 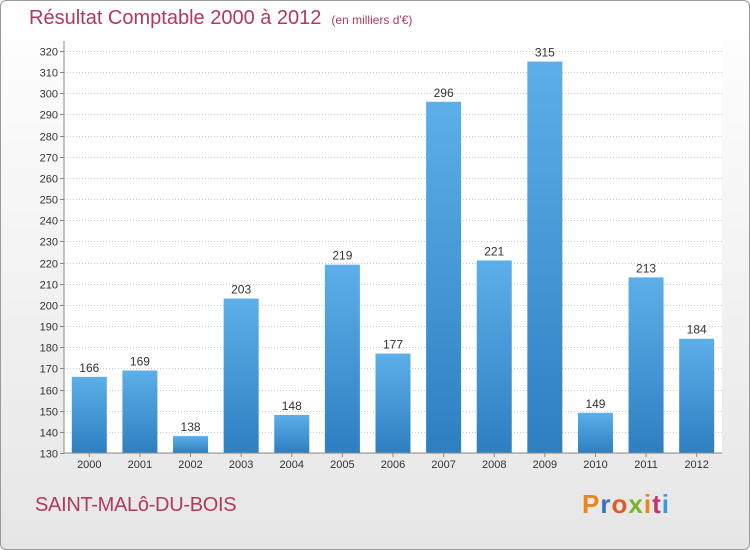 I want to click on y-tick-label: 320, so click(x=49, y=53).